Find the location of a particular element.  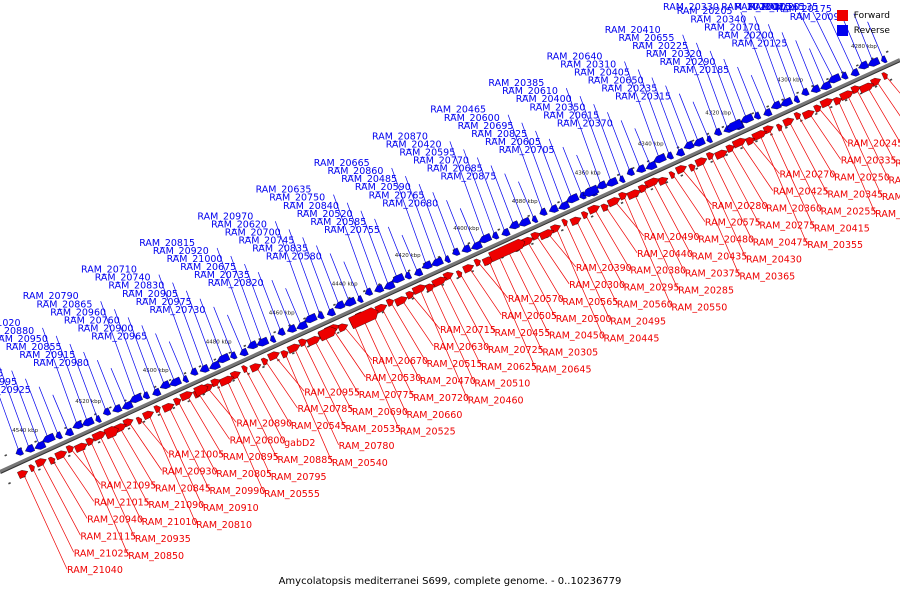

reverse-gene-label: RAM_20165 is located at coordinates (777, 7).